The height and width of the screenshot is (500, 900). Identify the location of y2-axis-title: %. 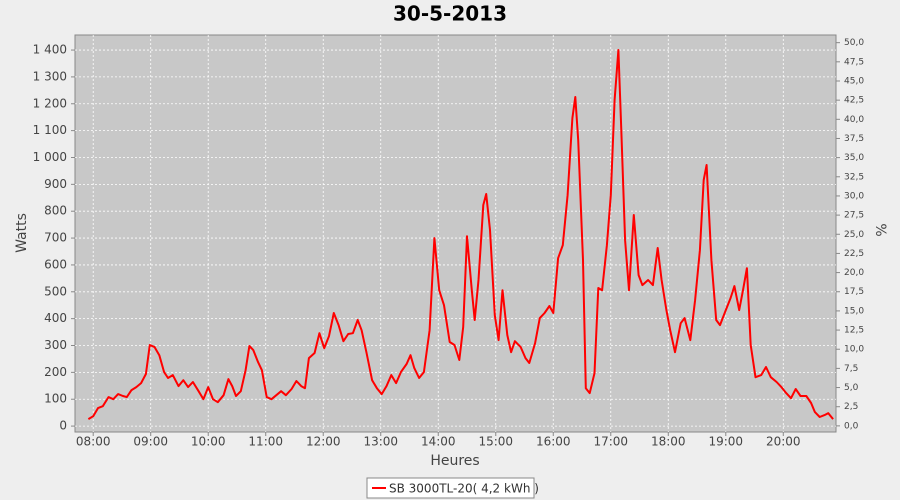
(880, 229).